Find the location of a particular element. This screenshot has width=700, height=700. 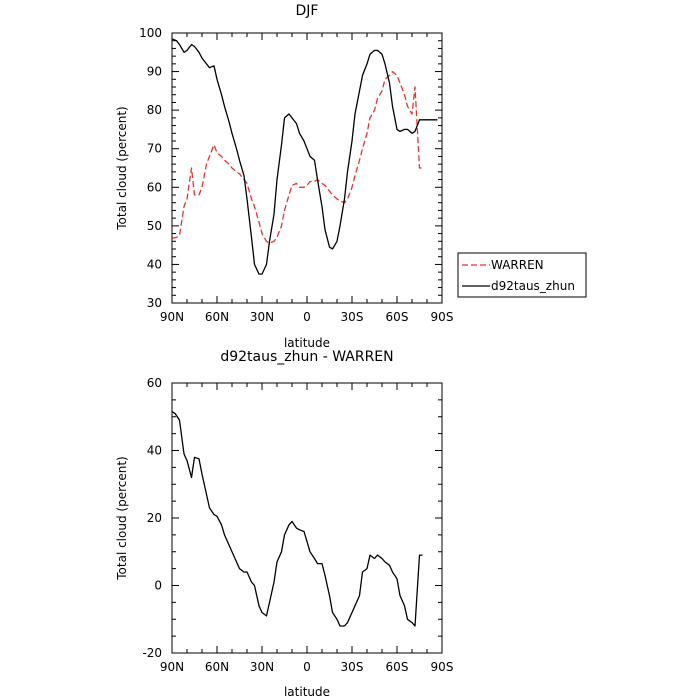

y-tick-label: 100 is located at coordinates (150, 33).